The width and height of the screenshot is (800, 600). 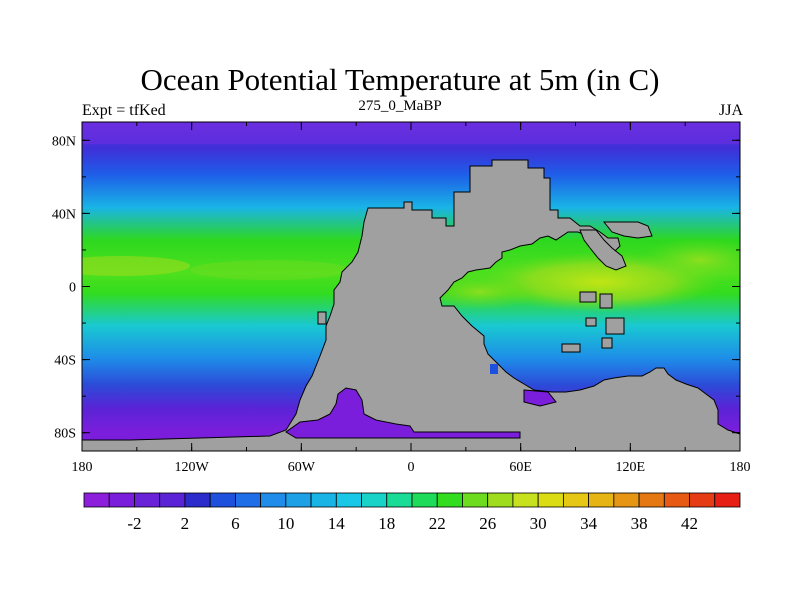 I want to click on warm-tongue-west, so click(x=136, y=266).